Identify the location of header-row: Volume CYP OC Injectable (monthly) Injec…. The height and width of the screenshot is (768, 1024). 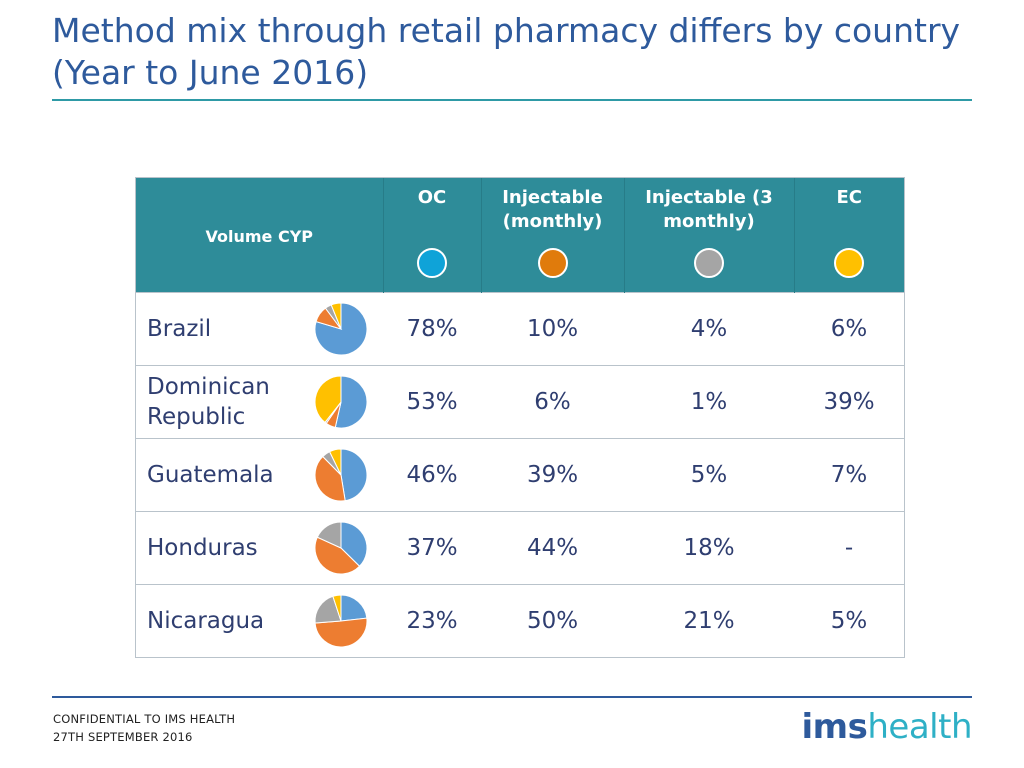
(520, 235).